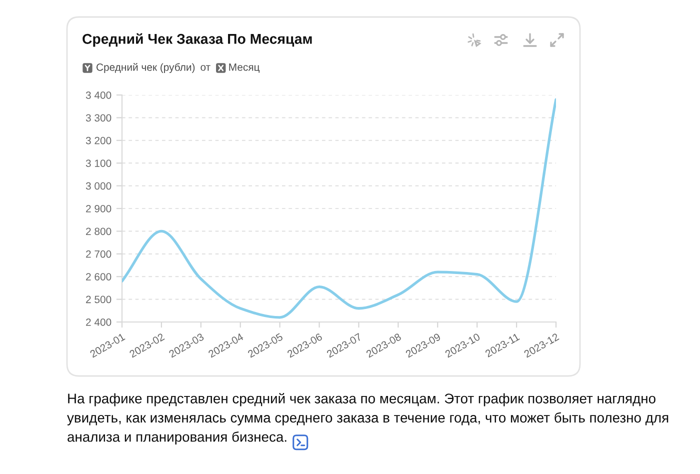  What do you see at coordinates (99, 276) in the screenshot?
I see `y-tick-label: 2 600` at bounding box center [99, 276].